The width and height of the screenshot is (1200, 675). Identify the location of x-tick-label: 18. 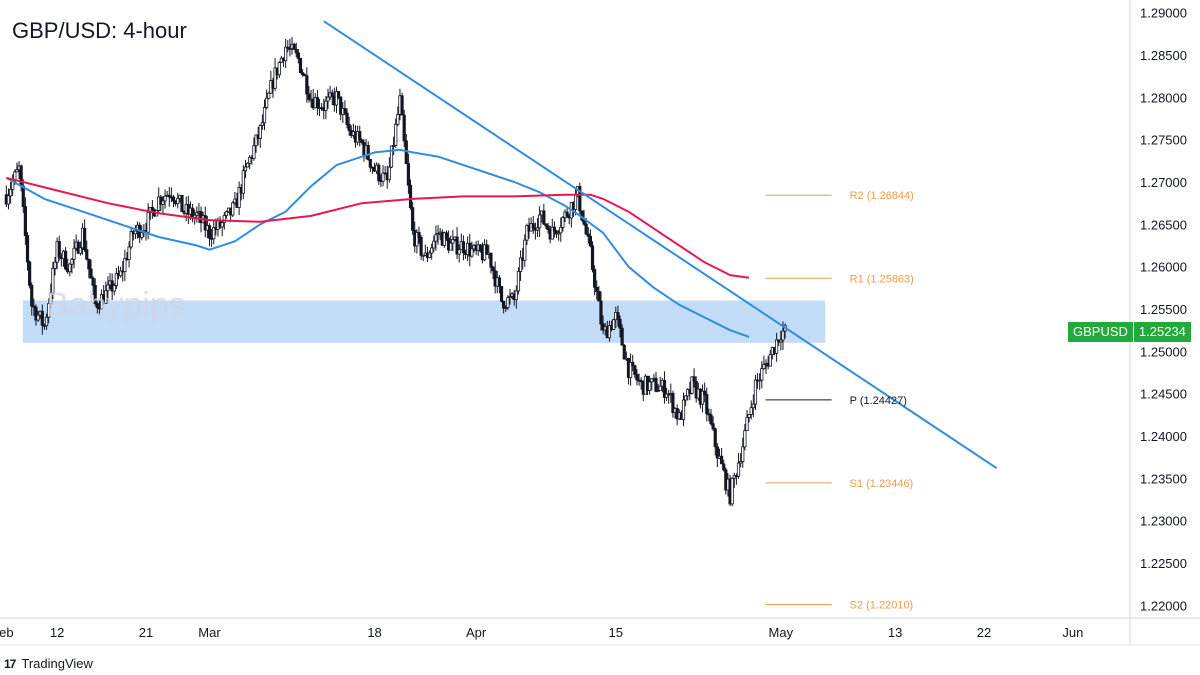
(374, 632).